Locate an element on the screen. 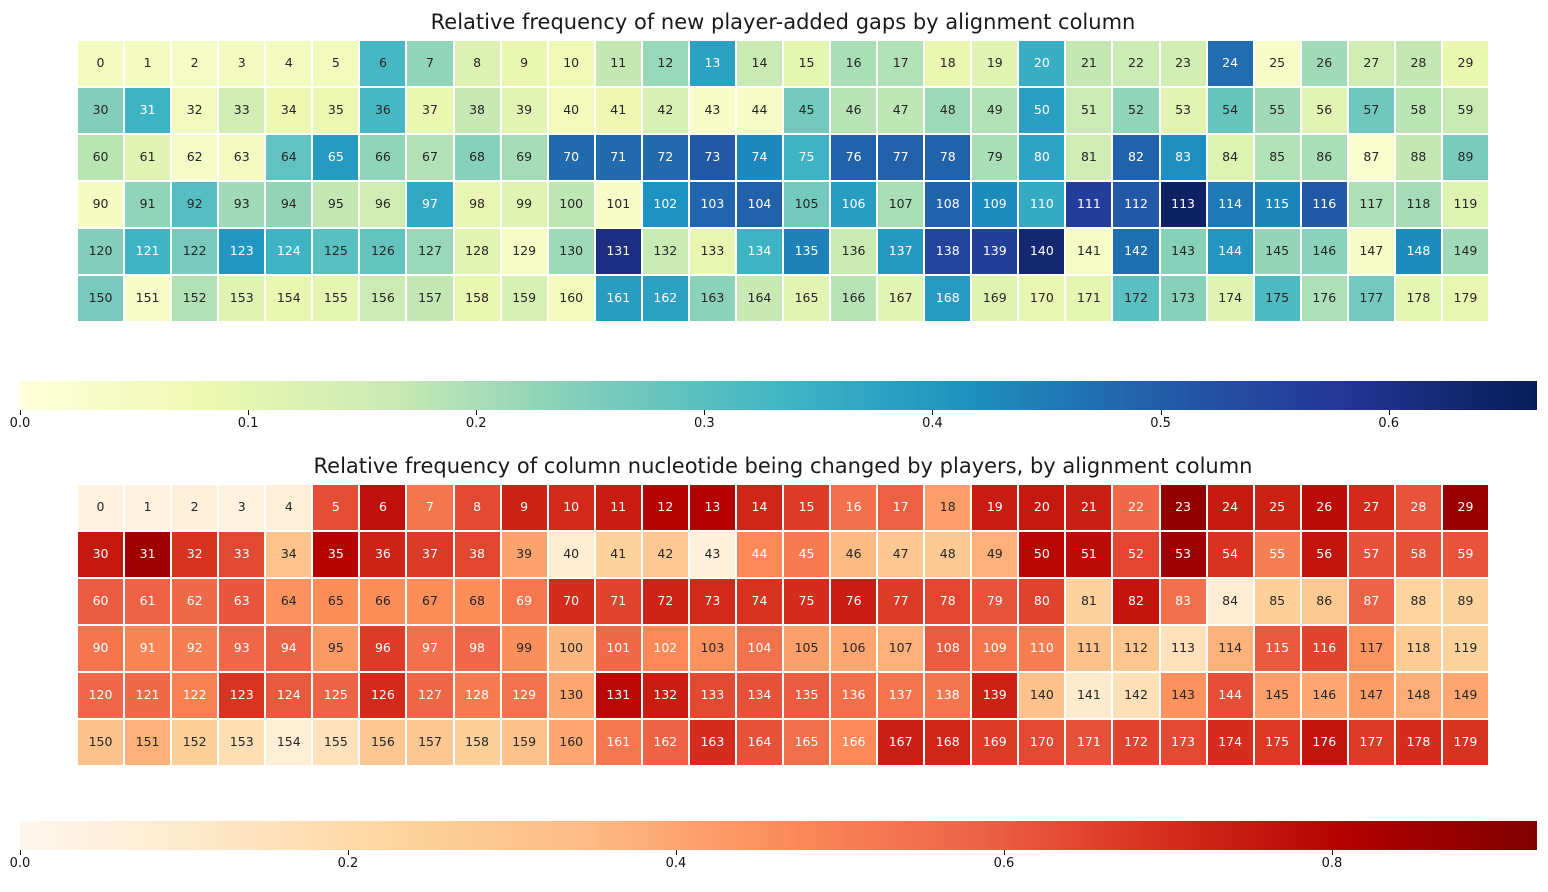  heatmap-cell: 108 is located at coordinates (948, 648).